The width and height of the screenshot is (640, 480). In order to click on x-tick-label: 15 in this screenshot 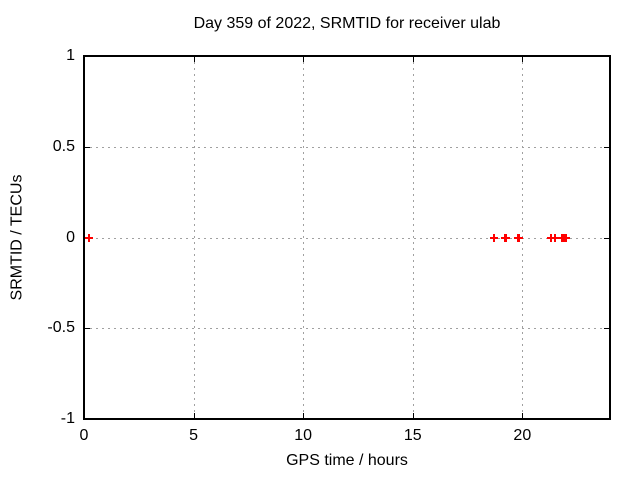, I will do `click(412, 435)`.